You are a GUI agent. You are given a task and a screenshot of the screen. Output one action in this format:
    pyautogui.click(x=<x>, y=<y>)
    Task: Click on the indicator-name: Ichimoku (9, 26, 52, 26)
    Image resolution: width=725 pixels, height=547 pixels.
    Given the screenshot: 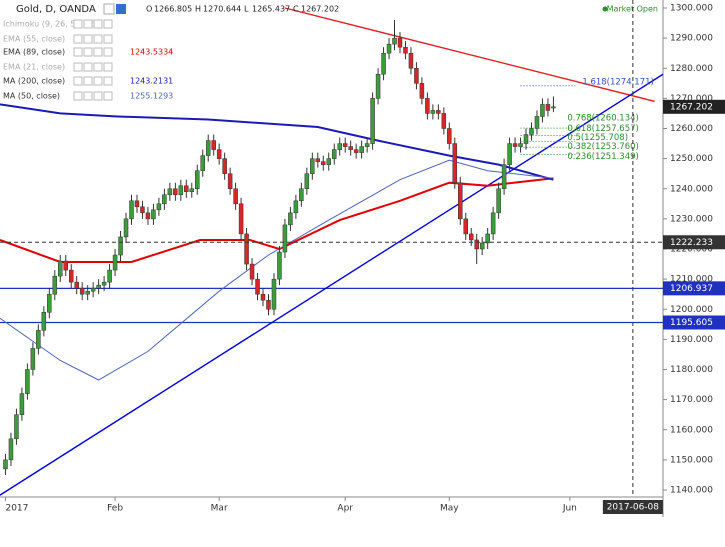 What is the action you would take?
    pyautogui.click(x=51, y=24)
    